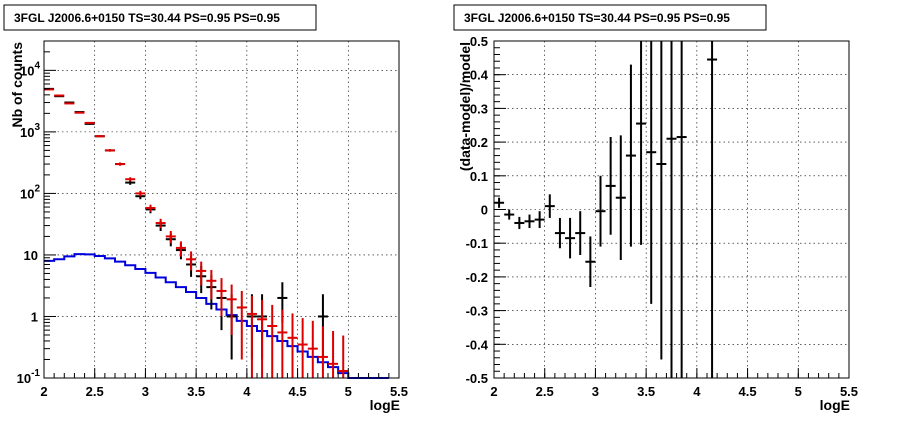 The width and height of the screenshot is (898, 421). I want to click on counts-x-axis-label: logE, so click(385, 405).